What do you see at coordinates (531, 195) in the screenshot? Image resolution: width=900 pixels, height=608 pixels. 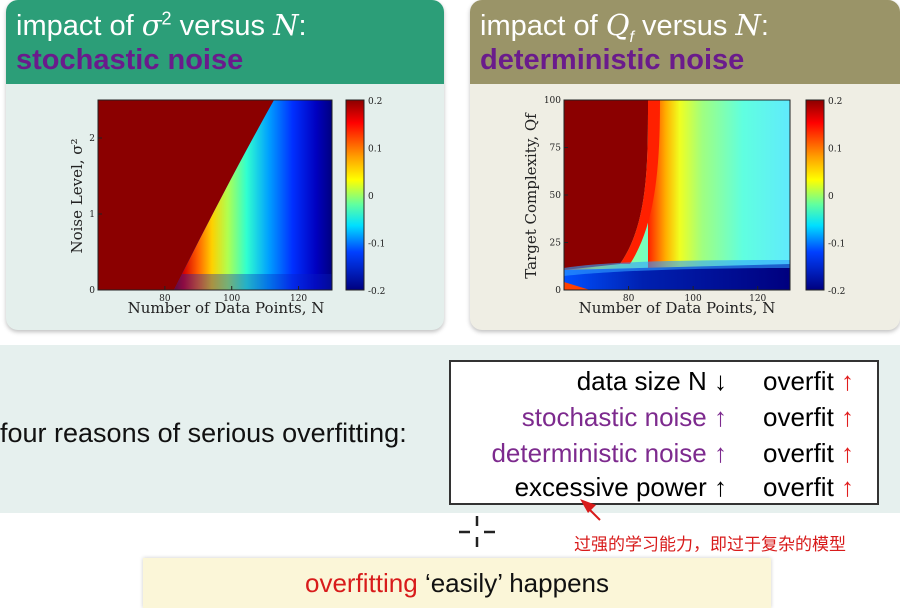 I see `y-axis-label: Target Complexity, Qf` at bounding box center [531, 195].